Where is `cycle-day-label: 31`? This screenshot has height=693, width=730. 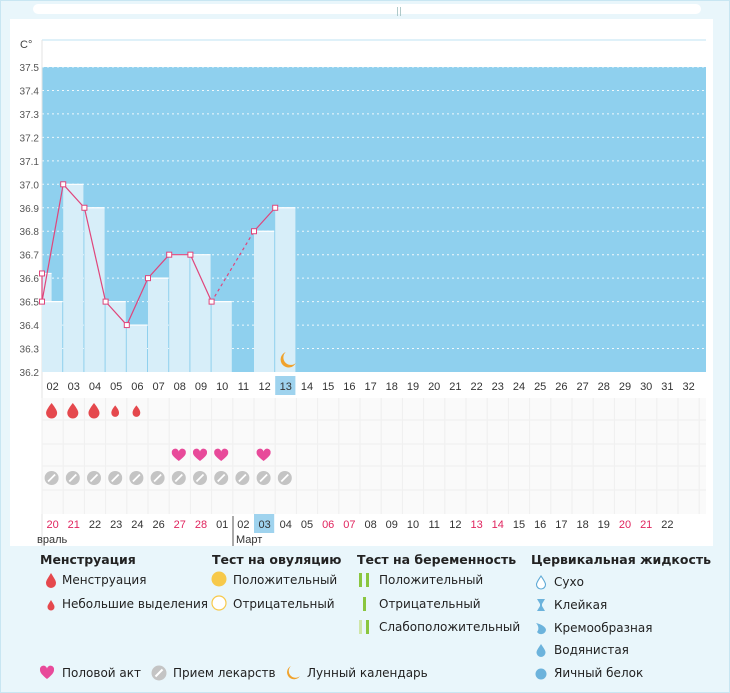
cycle-day-label: 31 is located at coordinates (667, 387).